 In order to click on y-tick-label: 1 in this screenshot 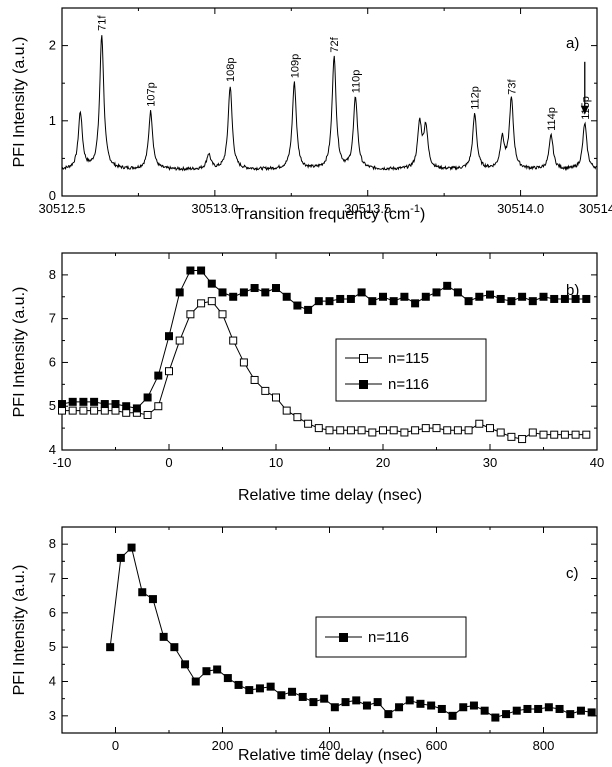, I will do `click(52, 120)`.